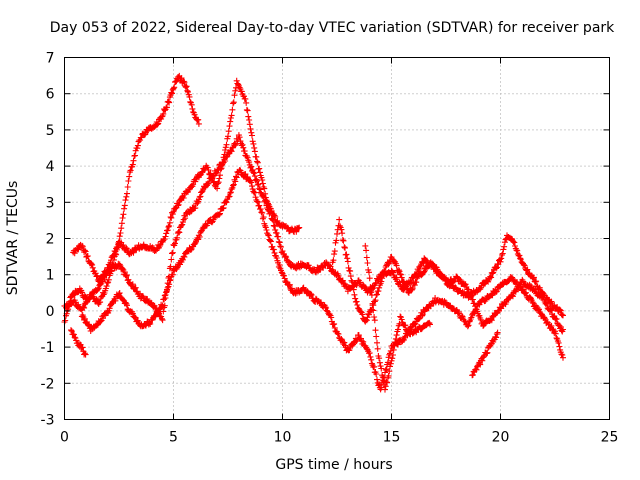 This screenshot has width=640, height=480. I want to click on y-tick-label: 2, so click(50, 240).